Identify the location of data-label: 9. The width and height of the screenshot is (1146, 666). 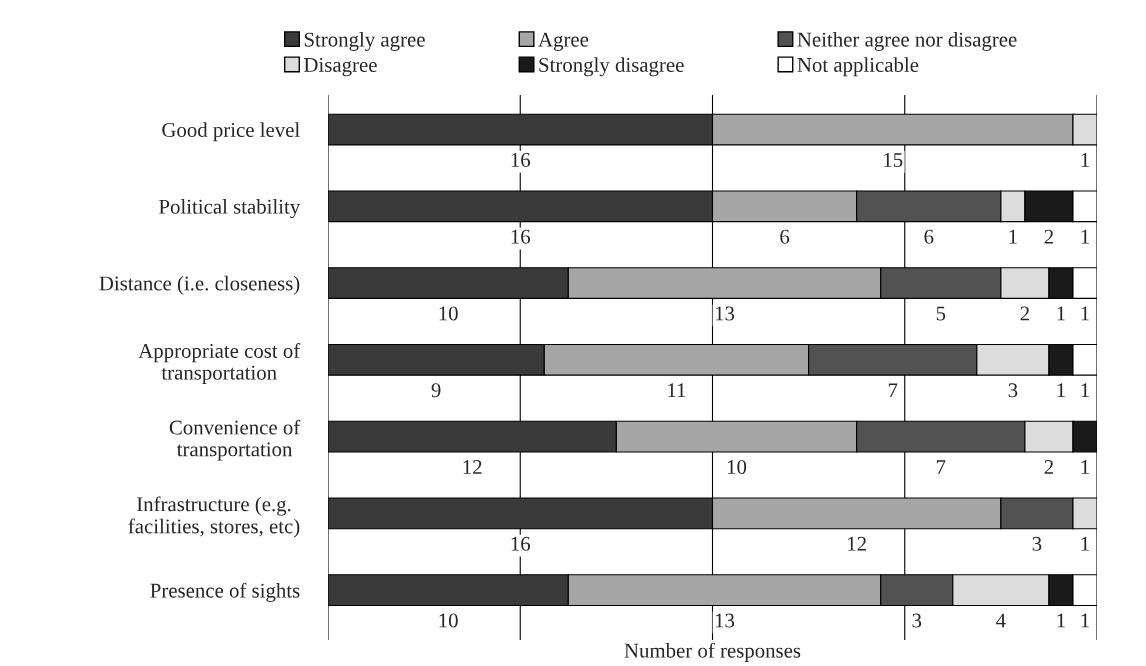
(436, 390).